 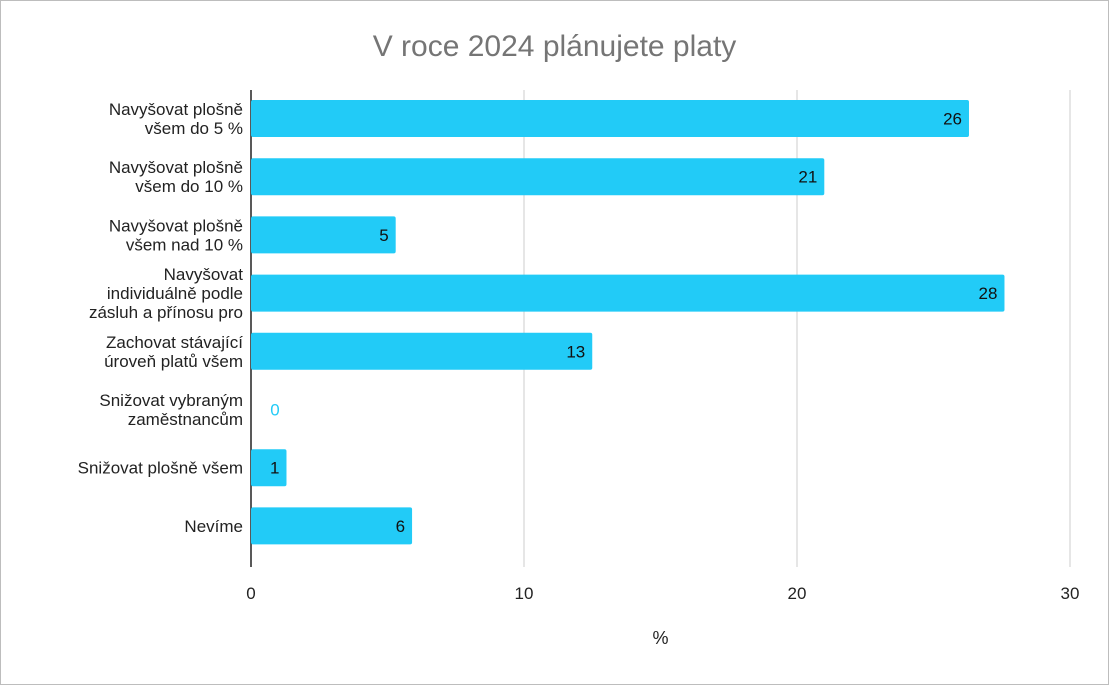 I want to click on category-label: Snižovat vybraným, so click(x=171, y=400).